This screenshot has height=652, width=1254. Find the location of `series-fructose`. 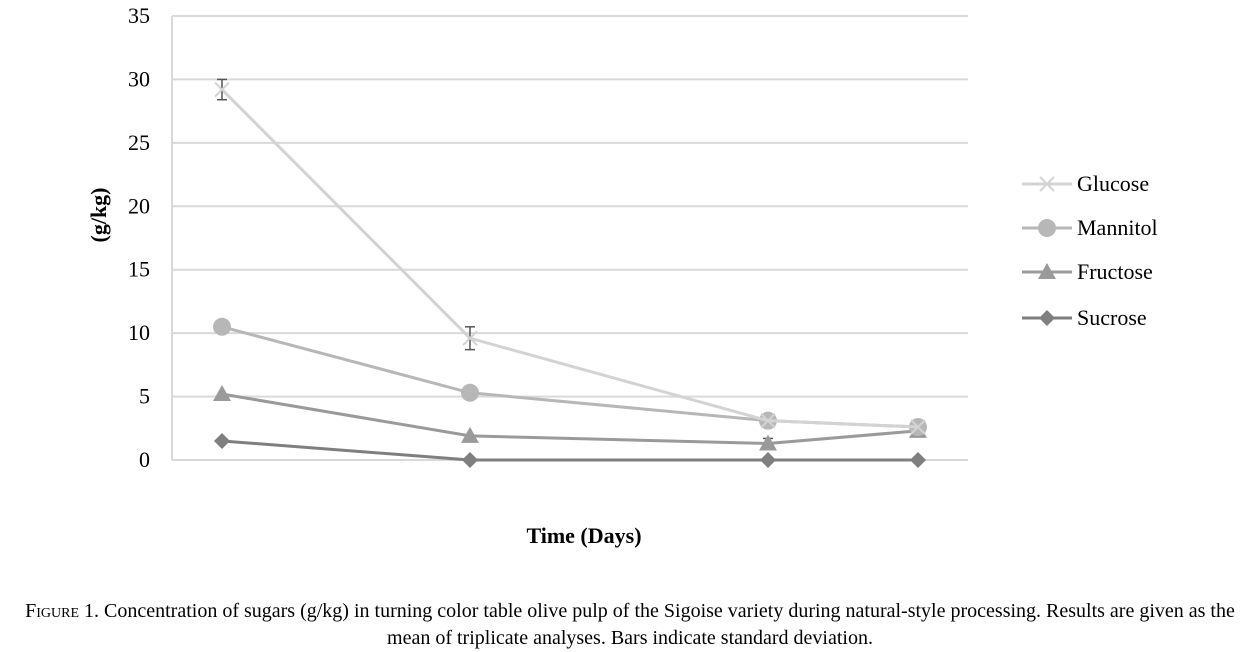

series-fructose is located at coordinates (570, 418).